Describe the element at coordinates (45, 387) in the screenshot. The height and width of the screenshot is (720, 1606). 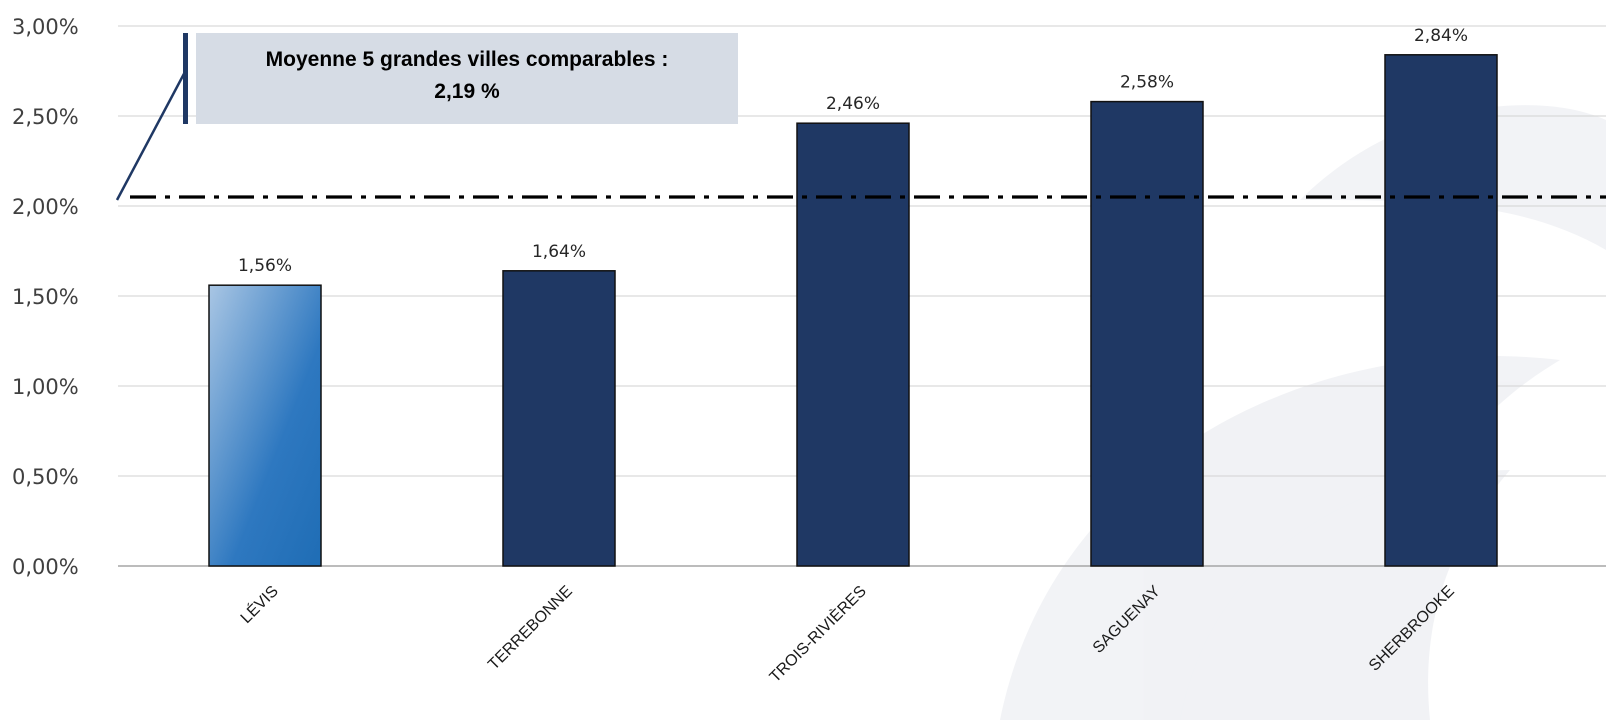
I see `y-tick-label: 1,00%` at that location.